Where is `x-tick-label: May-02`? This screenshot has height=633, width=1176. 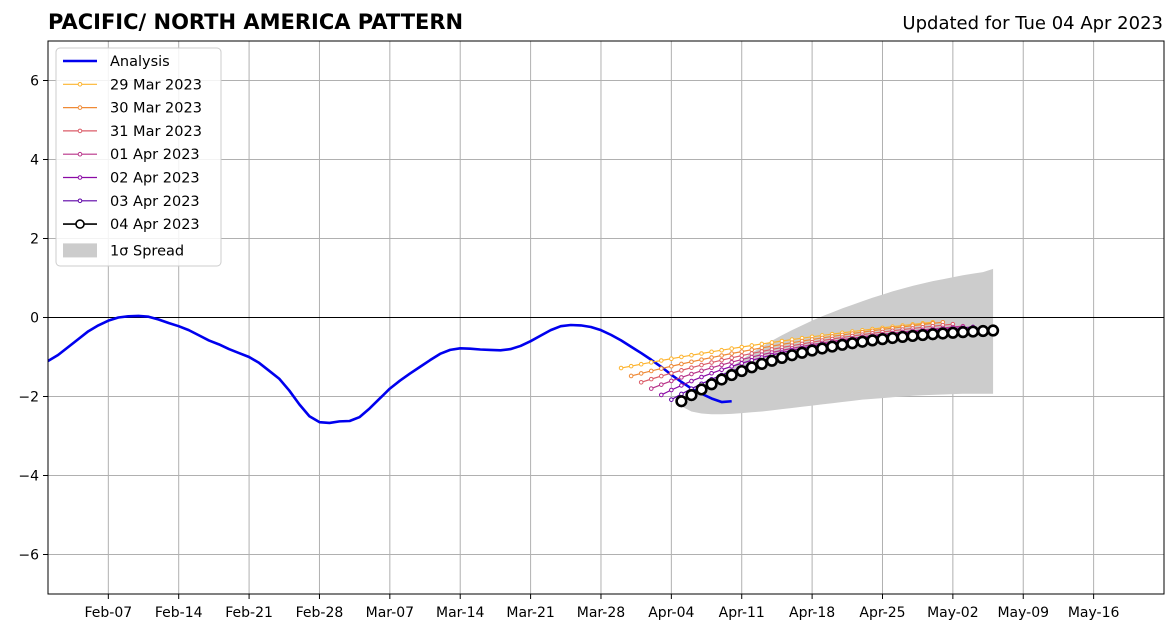
x-tick-label: May-02 is located at coordinates (953, 613).